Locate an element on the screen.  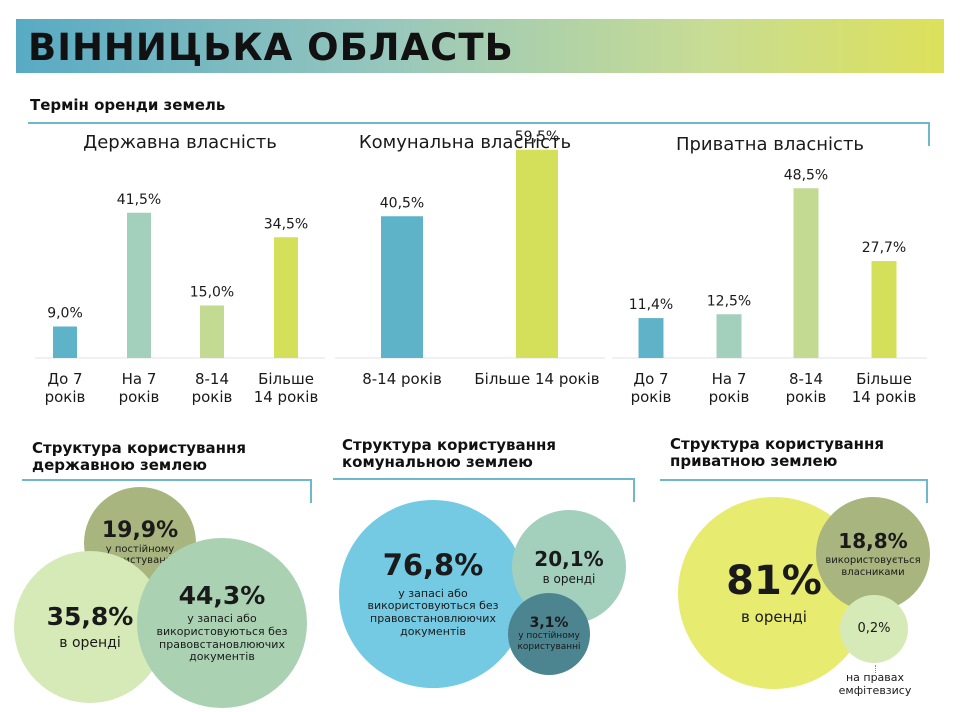
state-category-label: На 7 is located at coordinates (139, 379).